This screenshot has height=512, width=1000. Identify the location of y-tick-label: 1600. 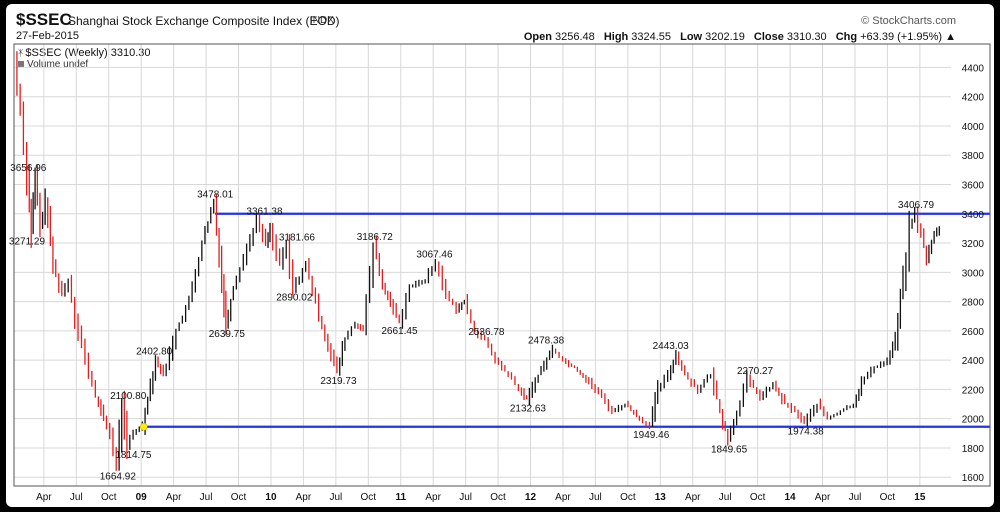
(973, 478).